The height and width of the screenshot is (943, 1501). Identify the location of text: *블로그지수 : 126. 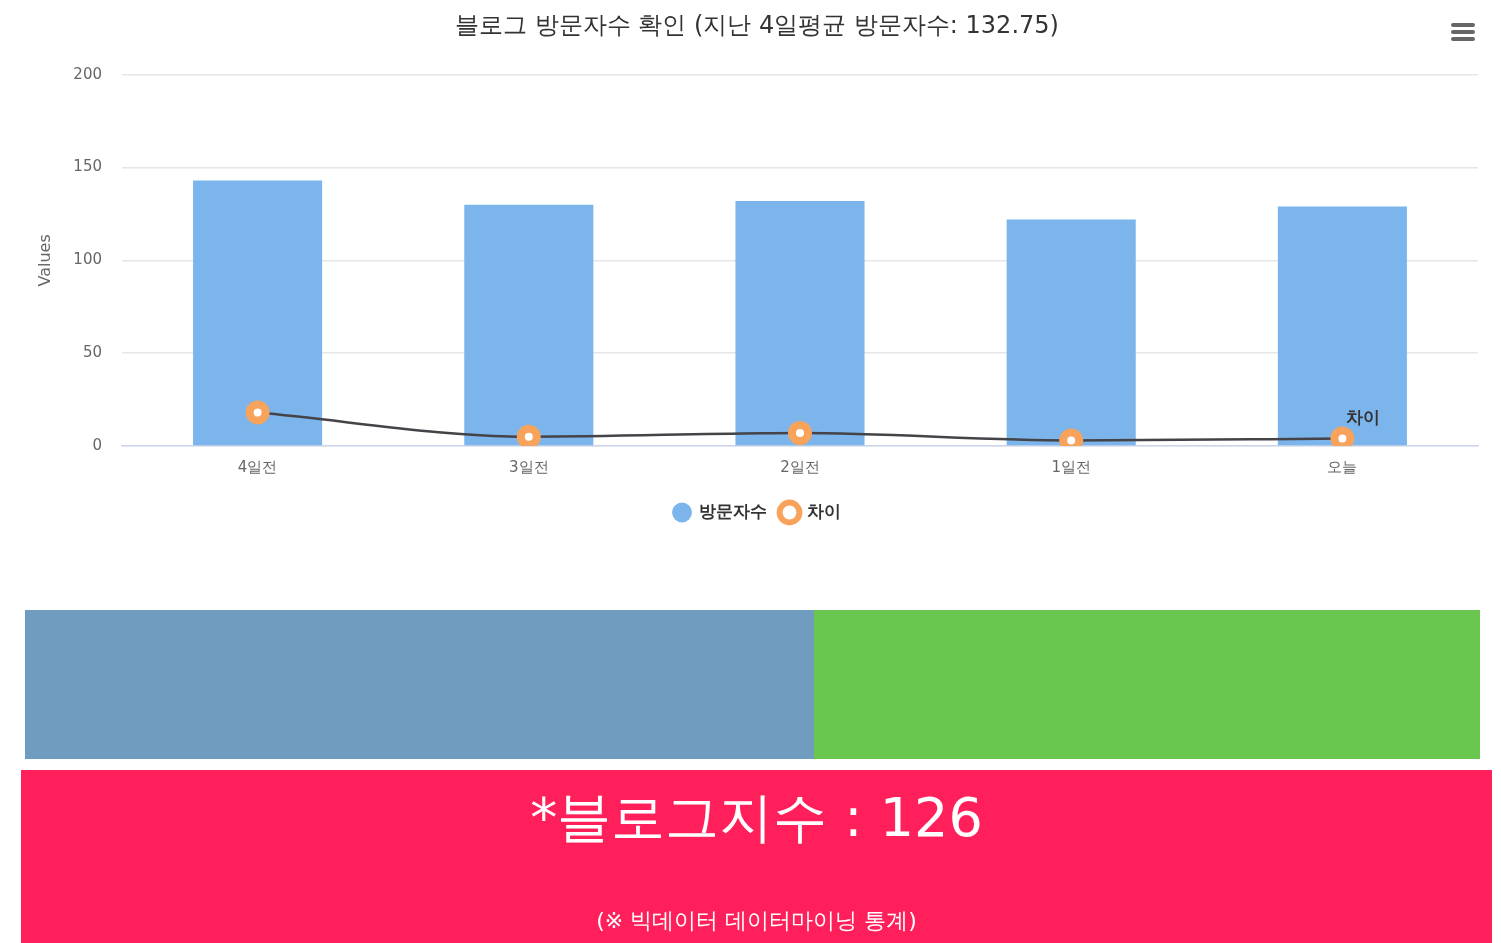
(756, 817).